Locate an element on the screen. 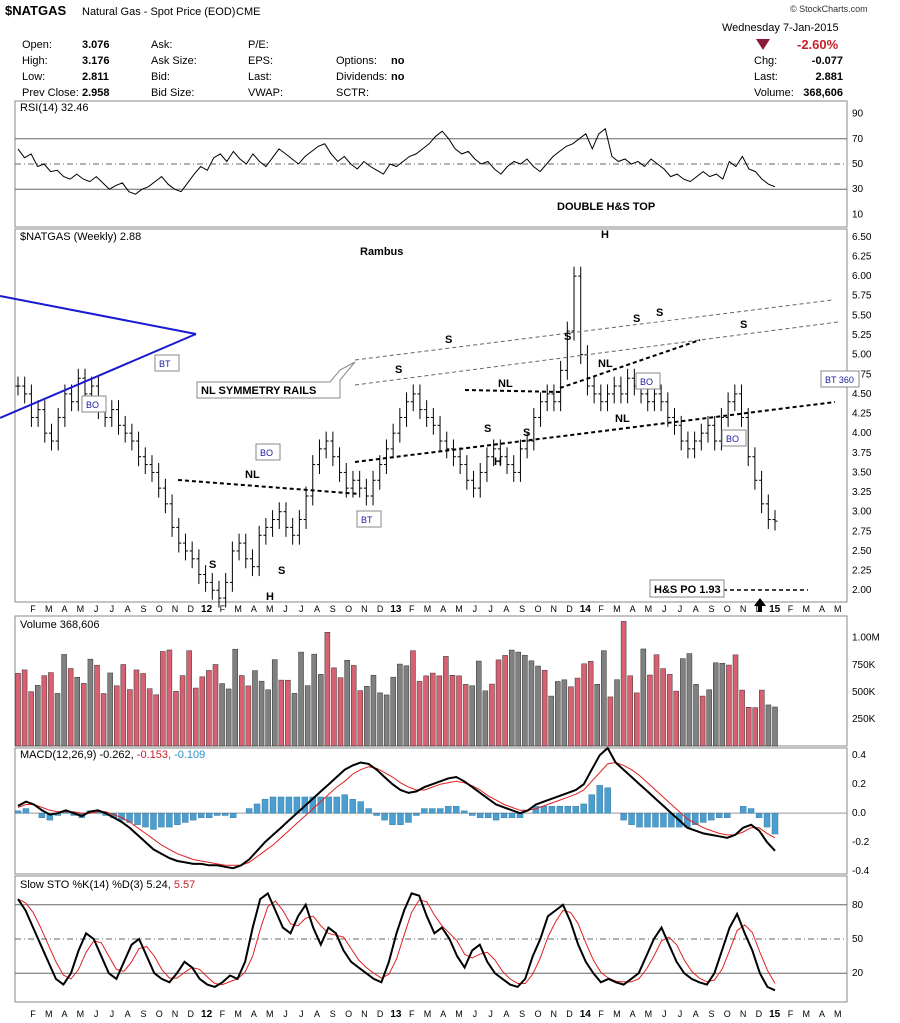 Image resolution: width=900 pixels, height=1023 pixels. price-tick: 3.00 is located at coordinates (862, 512).